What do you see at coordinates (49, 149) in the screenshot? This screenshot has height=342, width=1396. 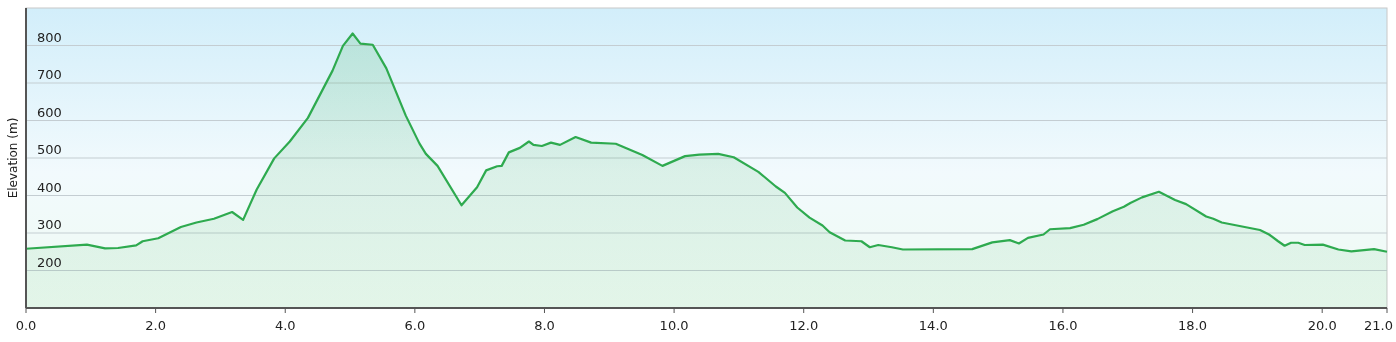 I see `y-tick-label: 500` at bounding box center [49, 149].